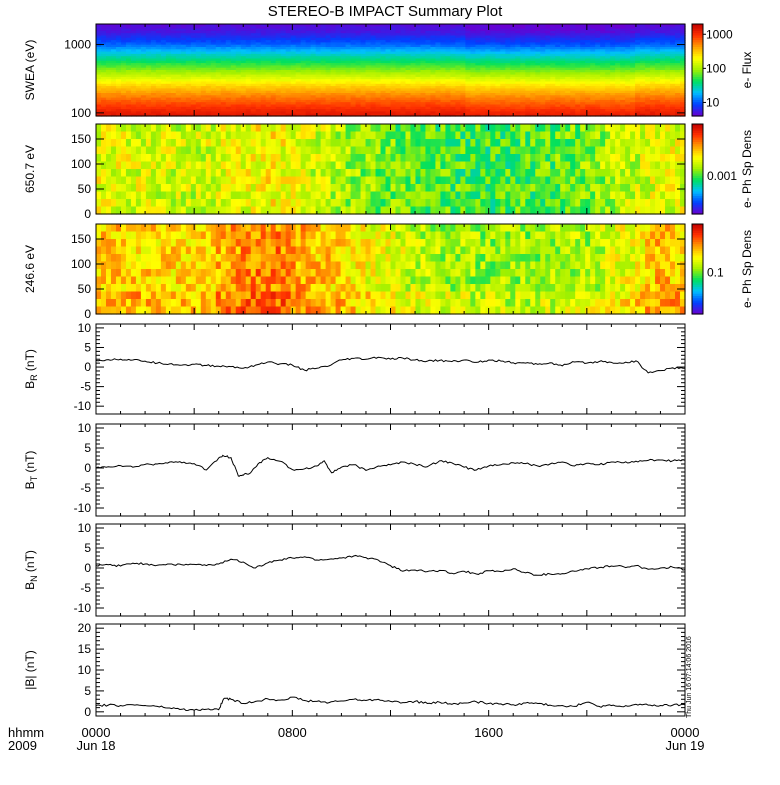 This screenshot has height=785, width=780. Describe the element at coordinates (716, 68) in the screenshot. I see `colorbar-0-tick-label: 100` at that location.